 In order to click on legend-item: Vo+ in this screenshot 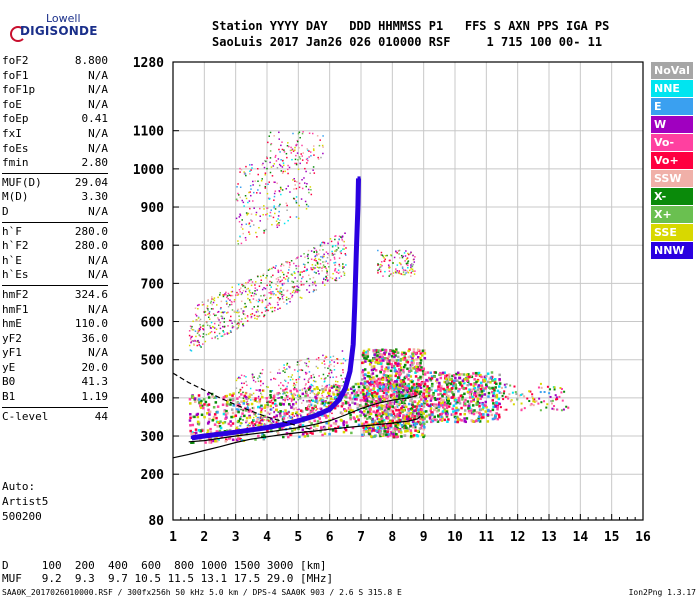, I will do `click(672, 160)`.